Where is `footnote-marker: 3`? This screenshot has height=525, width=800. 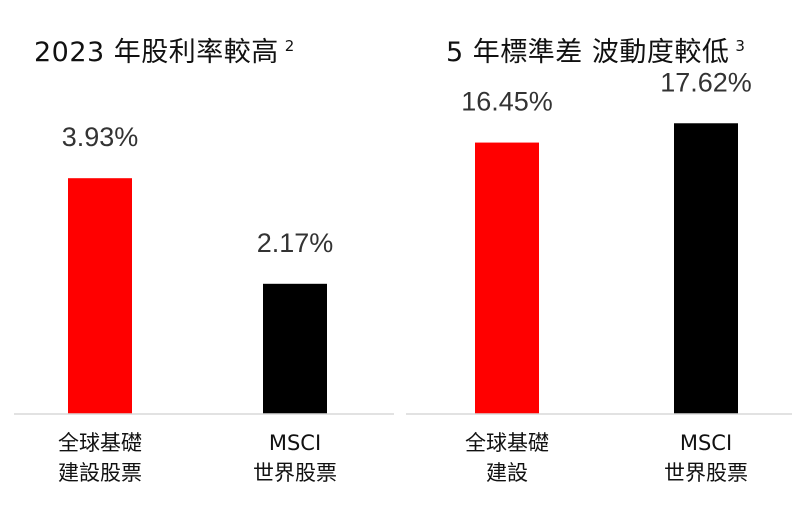 footnote-marker: 3 is located at coordinates (740, 46).